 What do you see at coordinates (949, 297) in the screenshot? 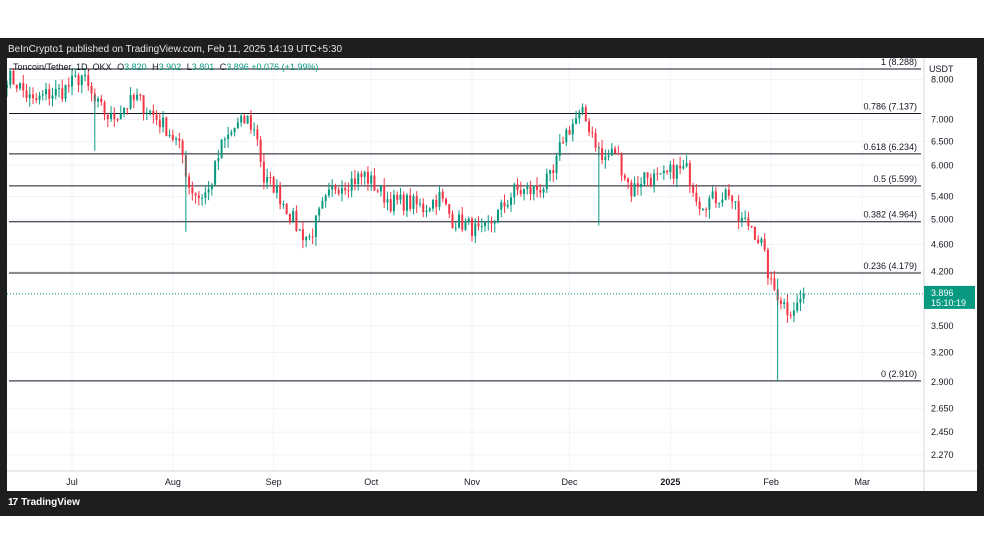
I see `last-price-badge` at bounding box center [949, 297].